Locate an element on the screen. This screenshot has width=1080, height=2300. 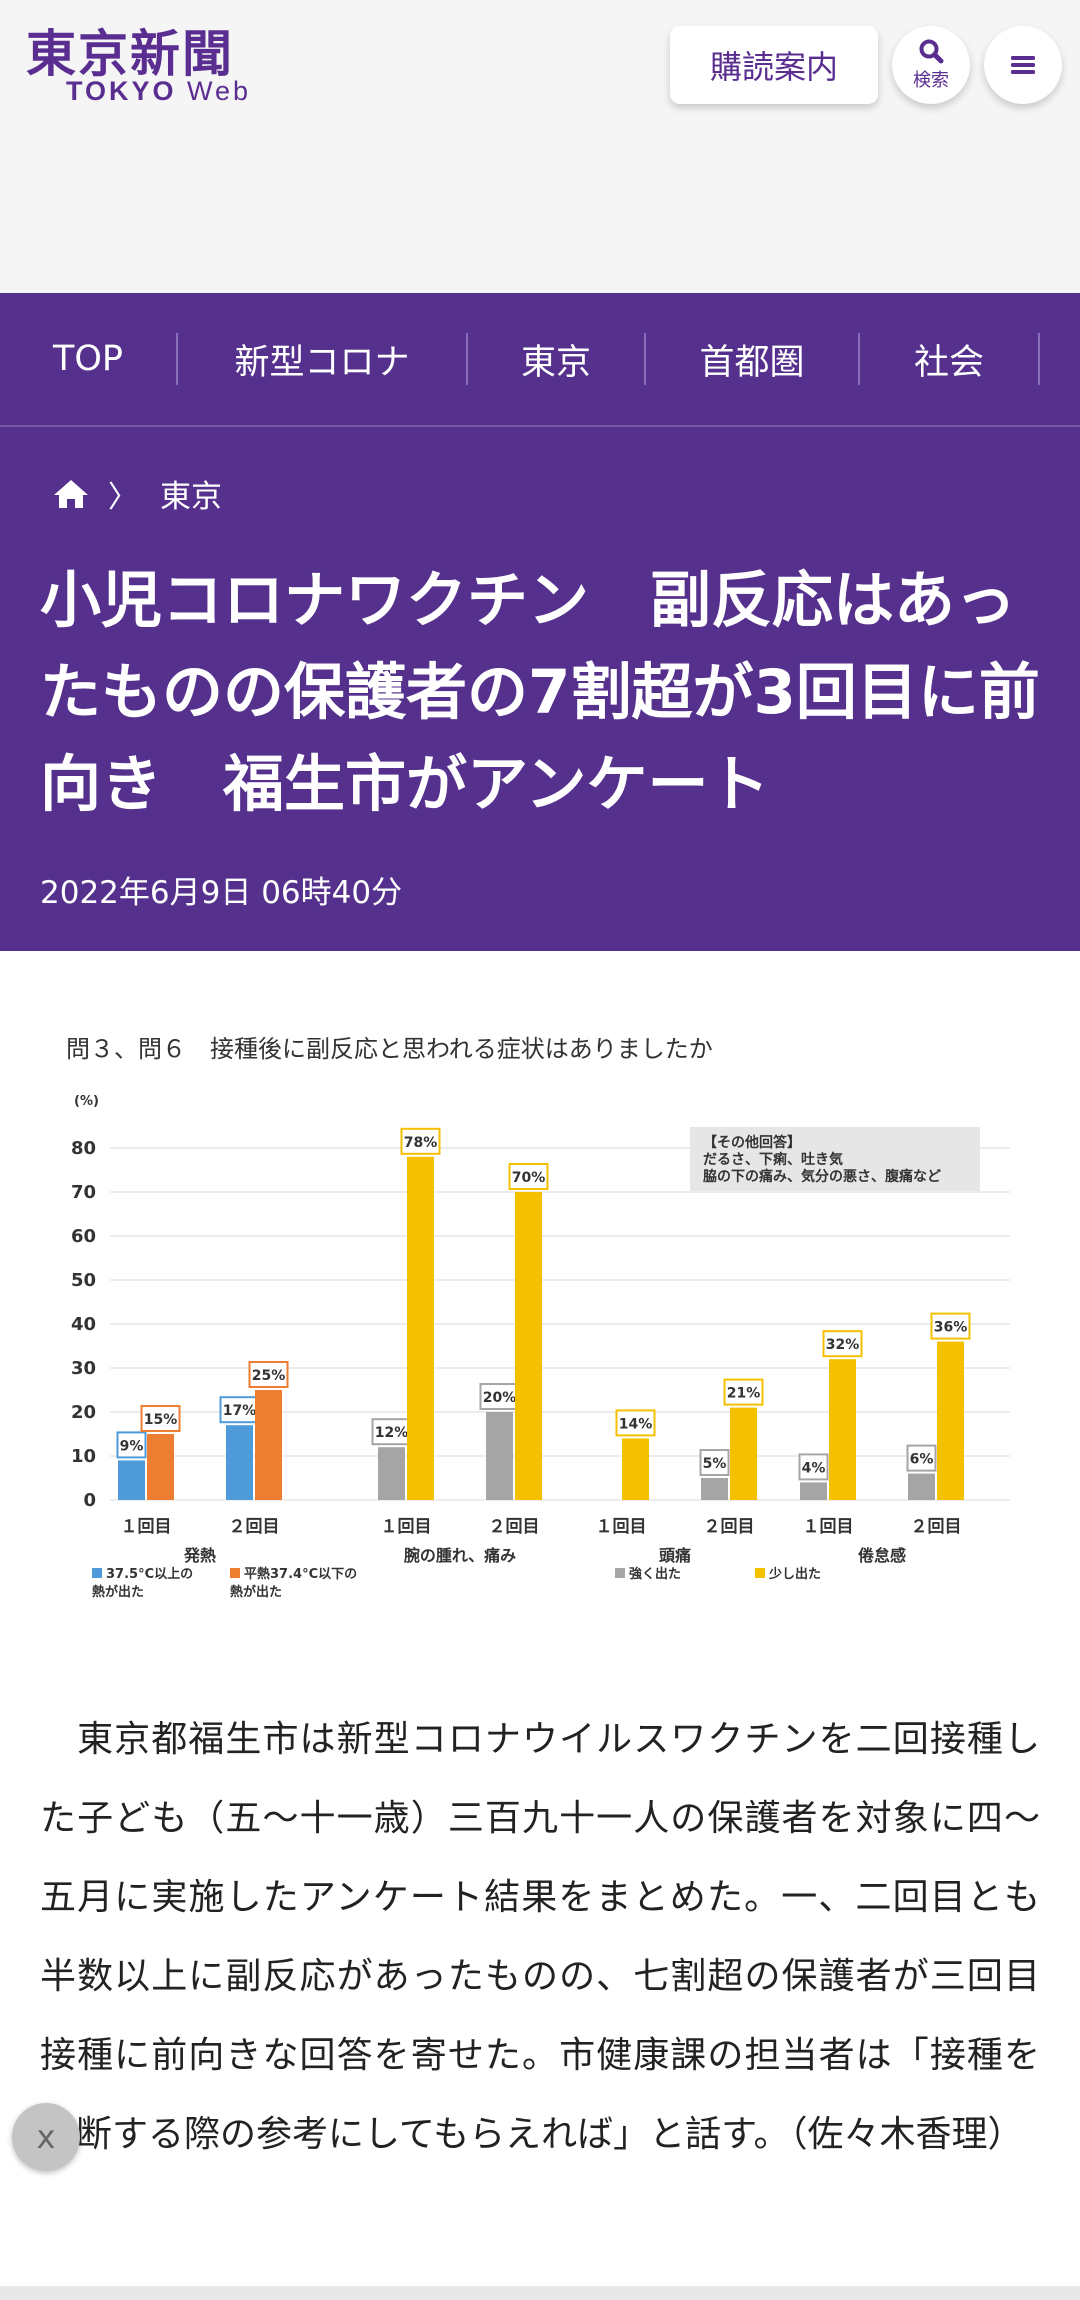
breadcrumb: 〉 東京 is located at coordinates (137, 493).